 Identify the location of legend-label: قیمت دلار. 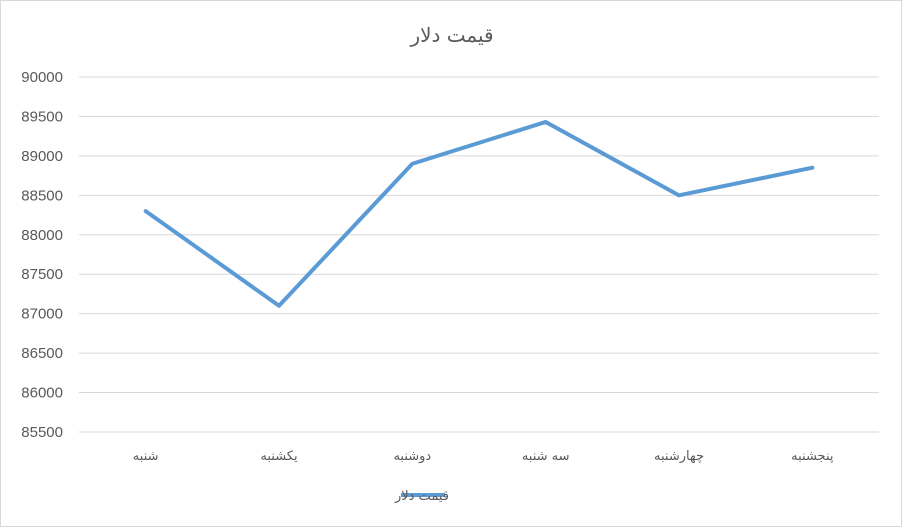
(421, 496).